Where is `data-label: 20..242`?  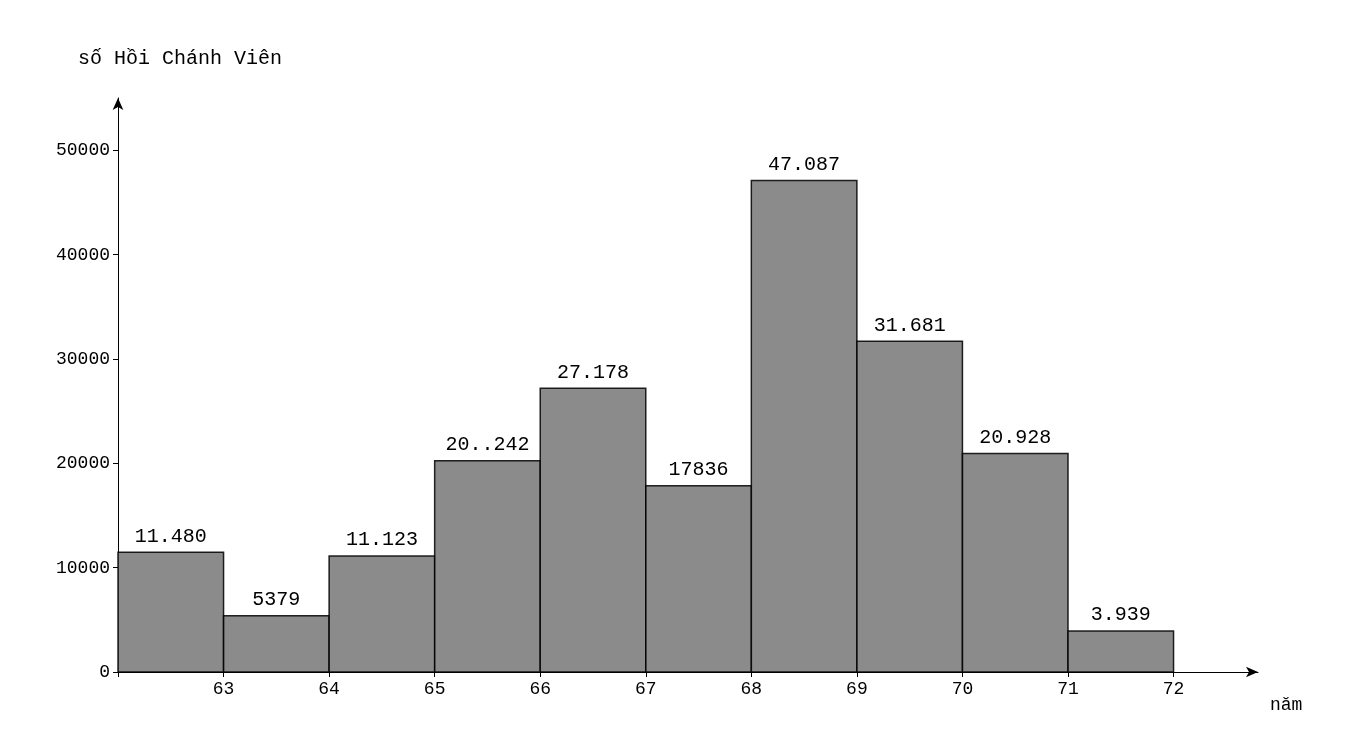 data-label: 20..242 is located at coordinates (487, 445).